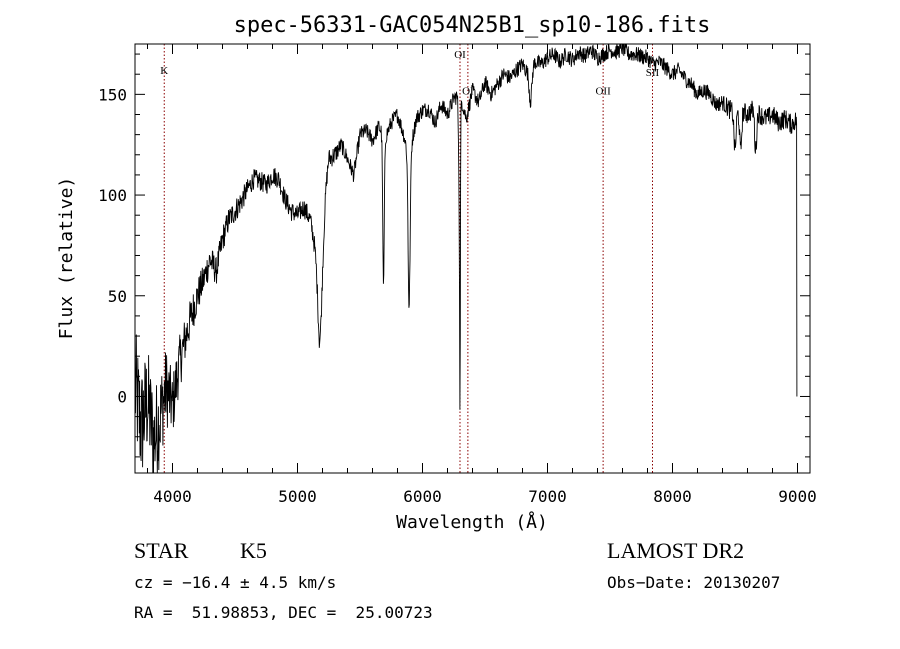  I want to click on survey-label: LAMOST DR2, so click(676, 550).